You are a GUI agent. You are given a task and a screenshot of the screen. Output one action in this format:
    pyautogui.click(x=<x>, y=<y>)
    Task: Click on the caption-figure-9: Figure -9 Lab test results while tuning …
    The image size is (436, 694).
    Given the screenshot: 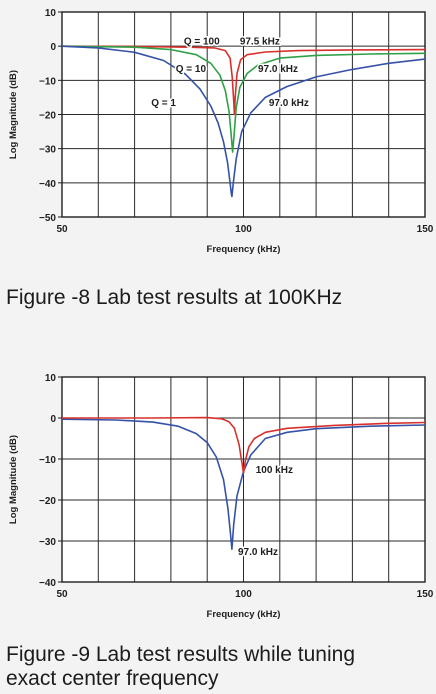 What is the action you would take?
    pyautogui.click(x=181, y=666)
    